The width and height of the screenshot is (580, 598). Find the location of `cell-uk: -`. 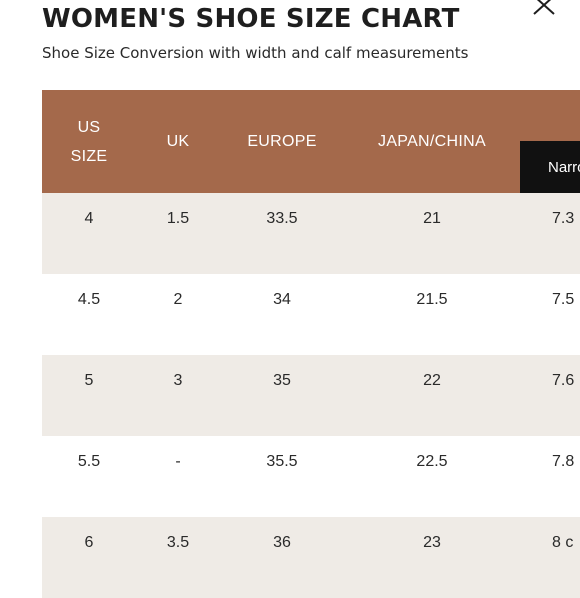

cell-uk: - is located at coordinates (178, 461).